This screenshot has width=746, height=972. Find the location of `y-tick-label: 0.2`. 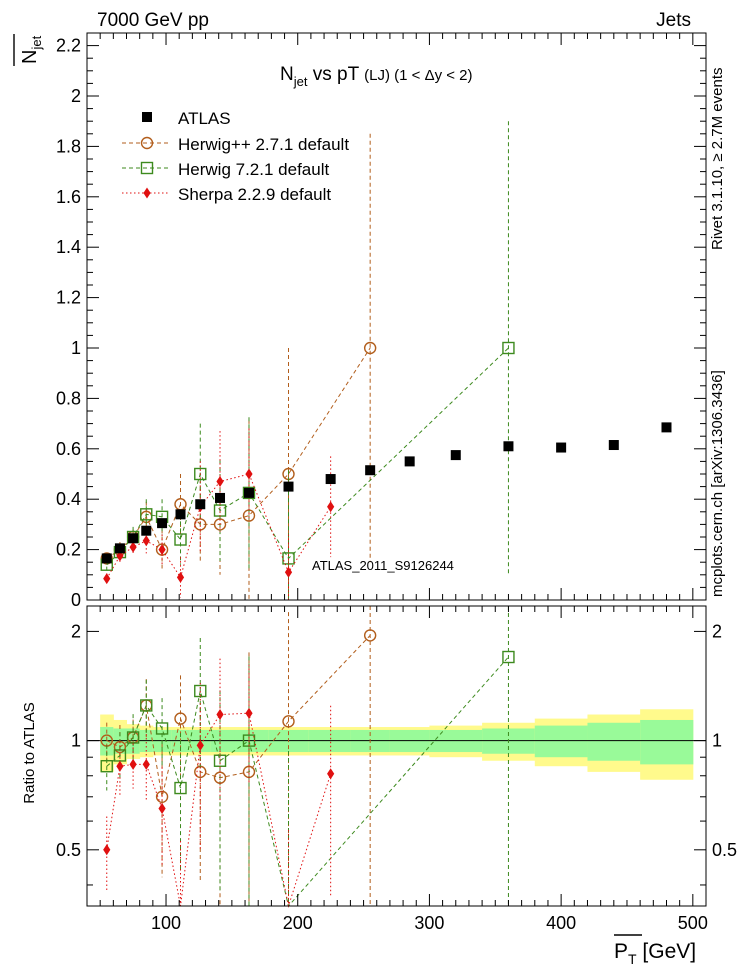

y-tick-label: 0.2 is located at coordinates (68, 550).